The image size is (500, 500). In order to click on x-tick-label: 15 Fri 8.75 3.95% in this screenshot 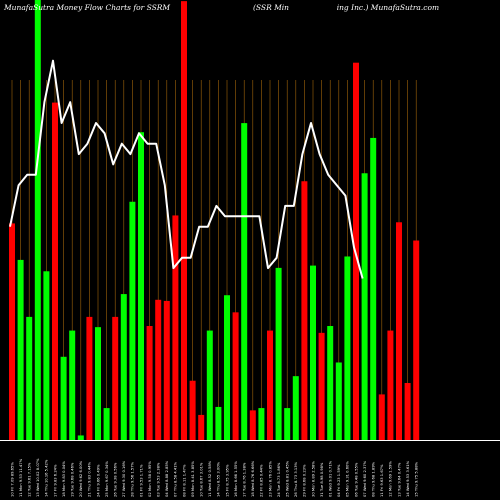, I will do `click(227, 480)`.